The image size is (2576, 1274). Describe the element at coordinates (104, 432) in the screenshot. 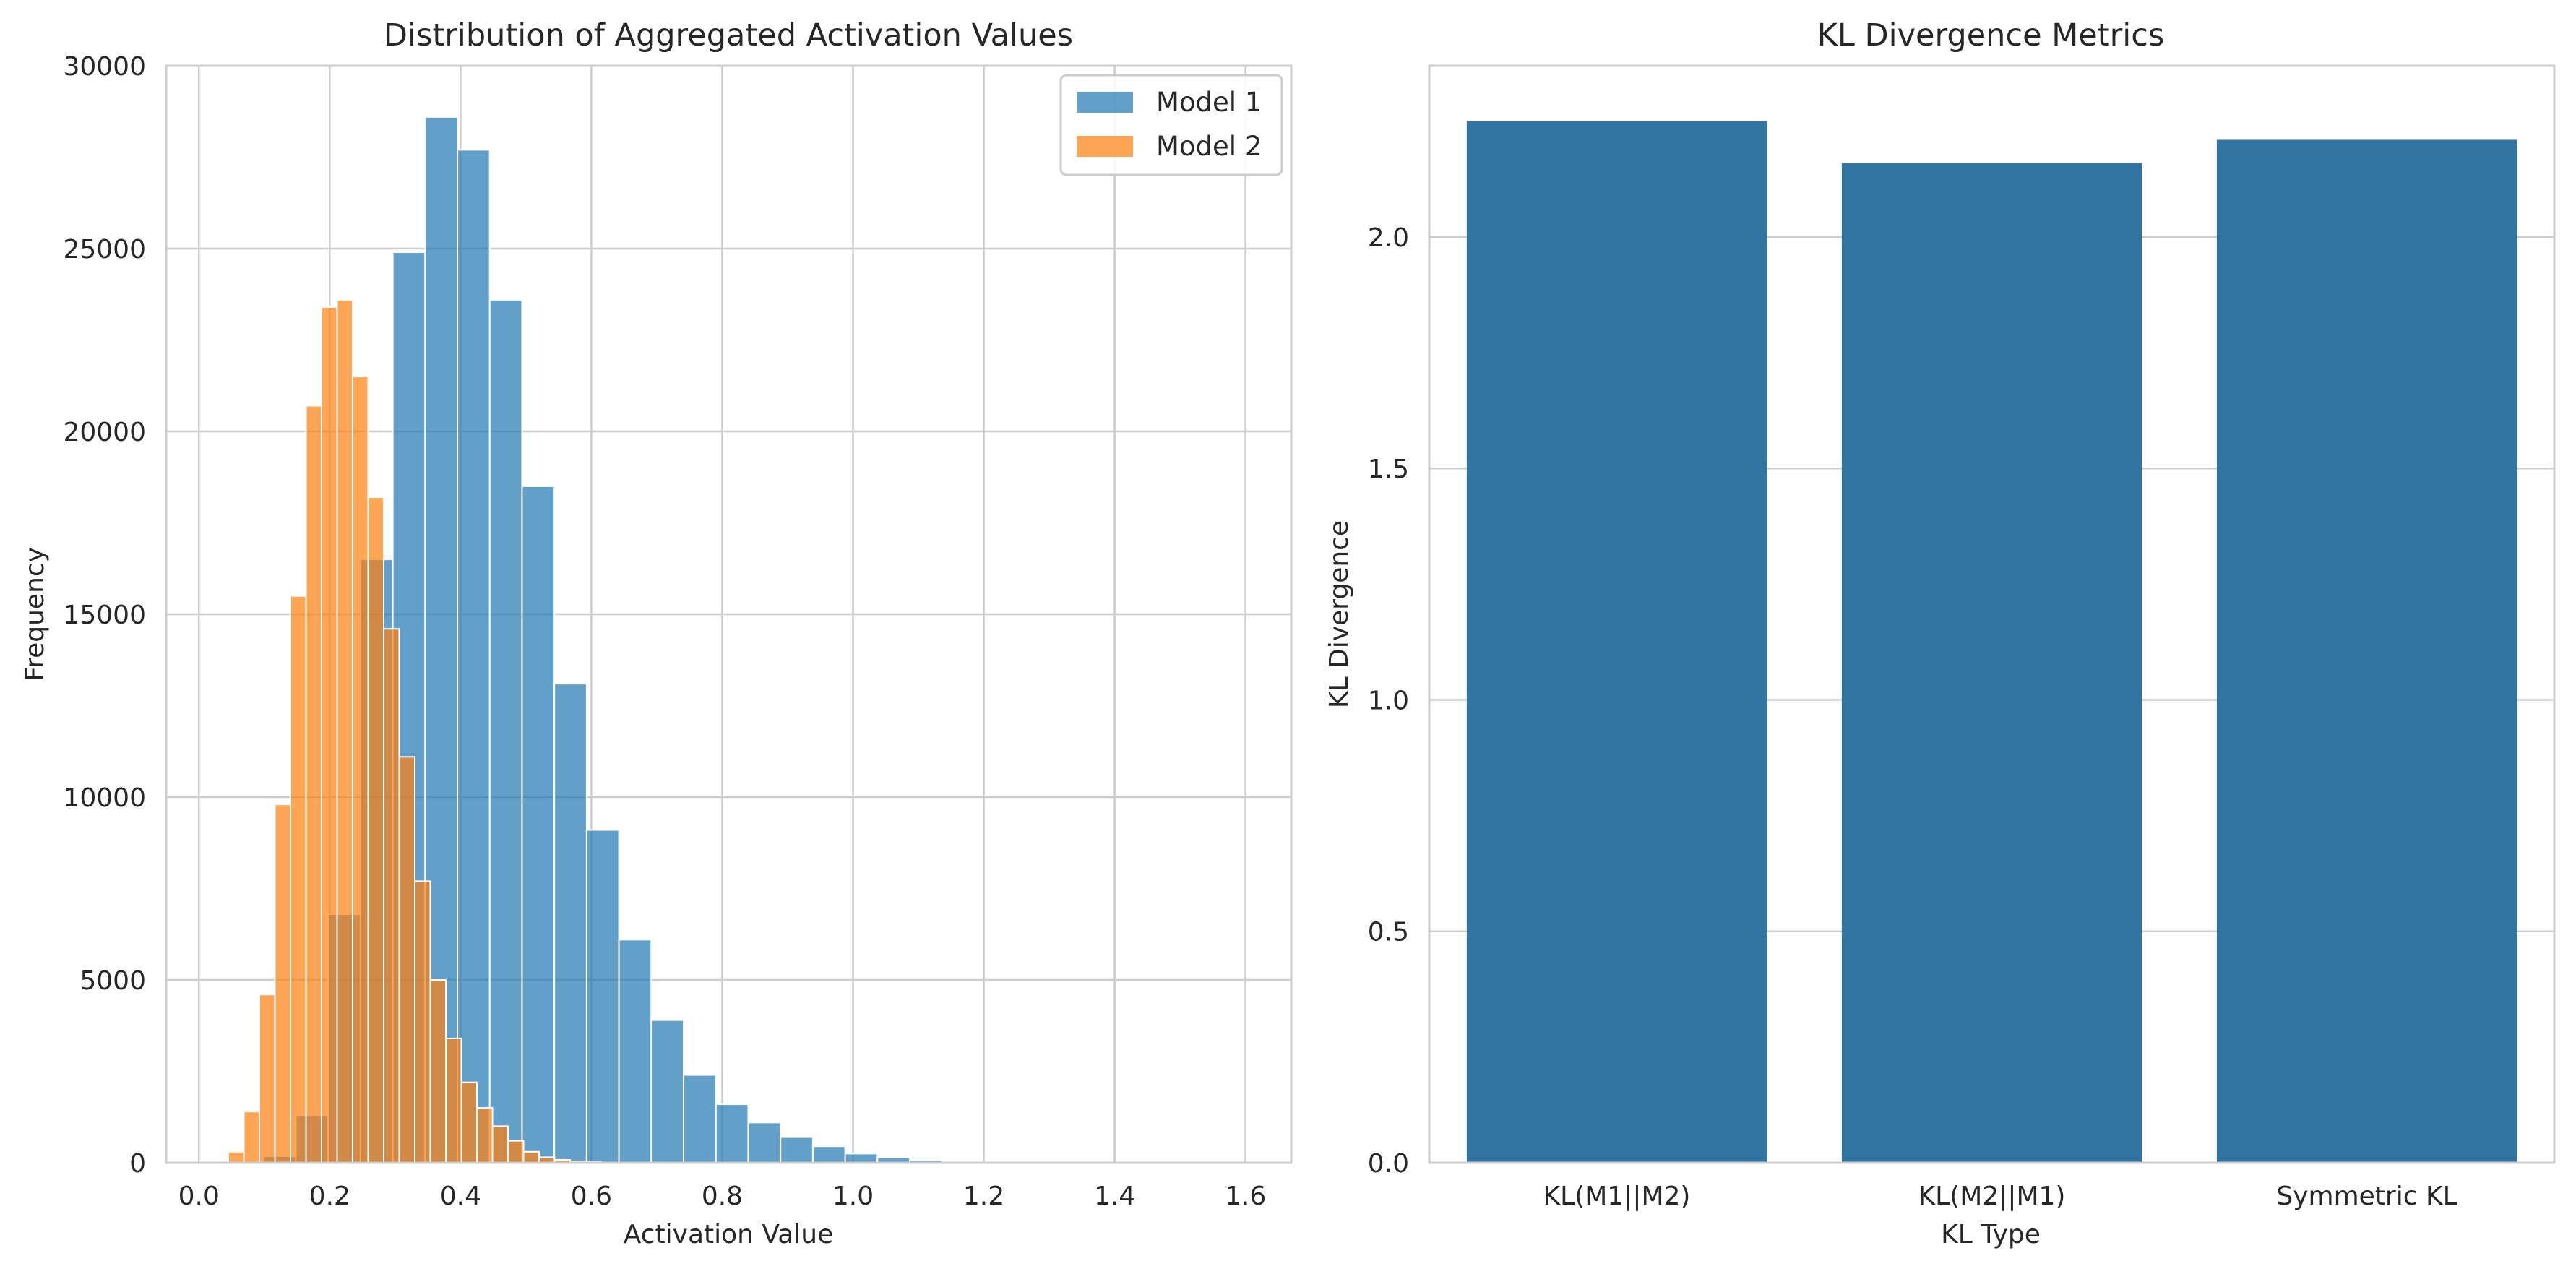

I see `histogram-y-tick-label: 20000` at that location.